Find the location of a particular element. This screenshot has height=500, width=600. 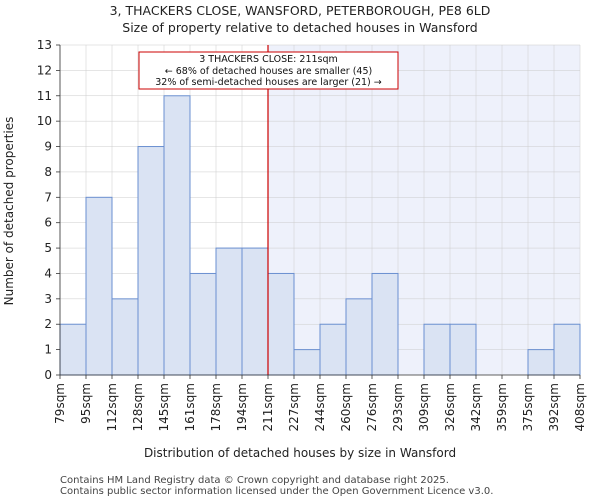

x-tick-label: 408sqm is located at coordinates (580, 407).